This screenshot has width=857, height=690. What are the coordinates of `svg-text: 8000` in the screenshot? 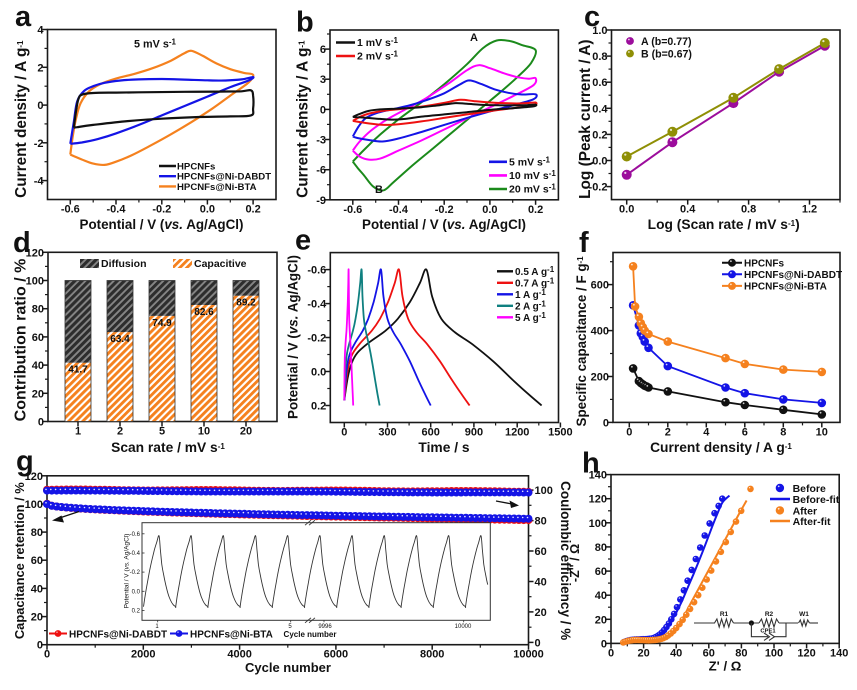 It's located at (432, 655).